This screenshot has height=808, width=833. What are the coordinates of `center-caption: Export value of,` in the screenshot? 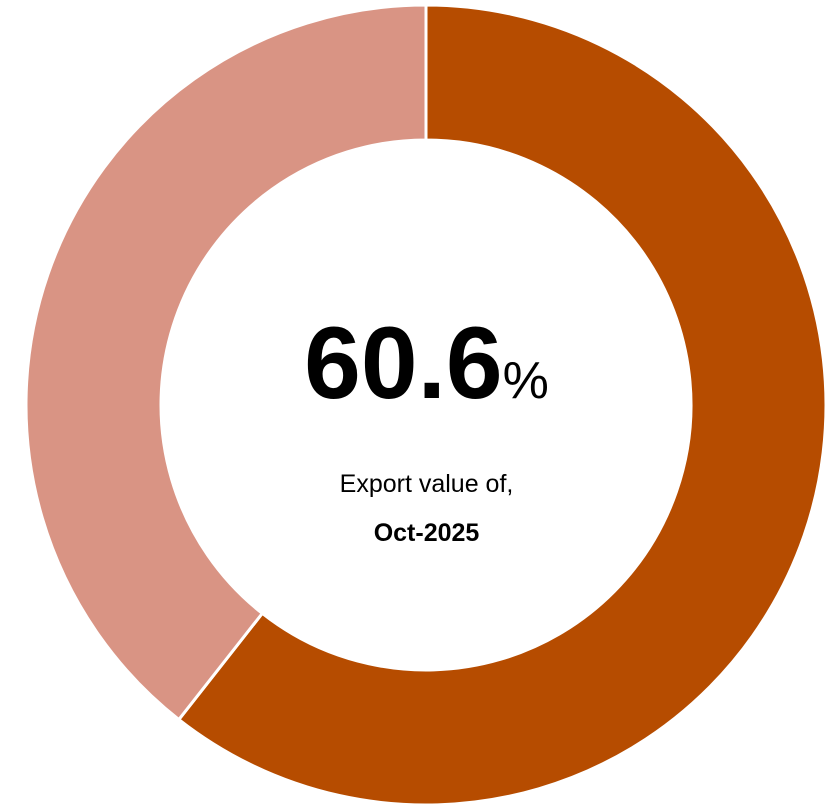 It's located at (426, 484).